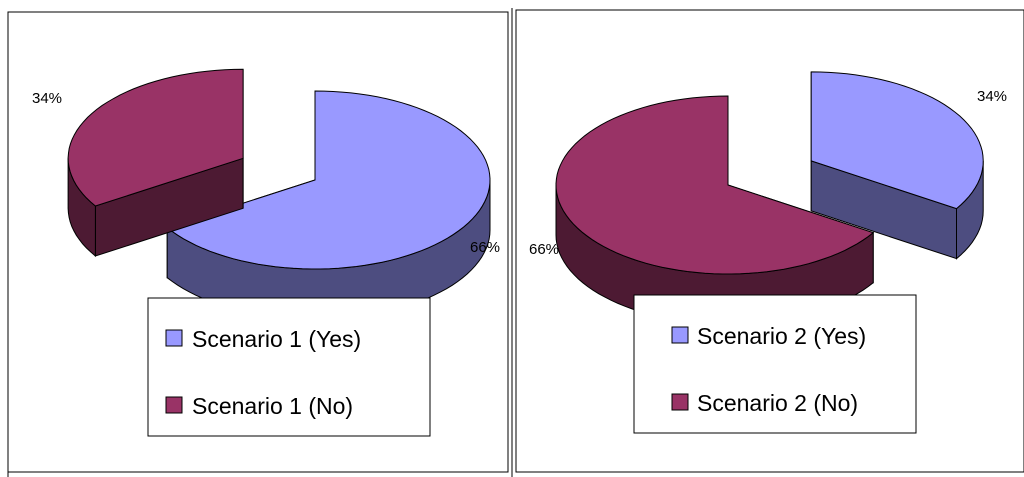 This screenshot has width=1024, height=477. I want to click on chart-1-legend-label-yes: Scenario 1 (Yes), so click(276, 339).